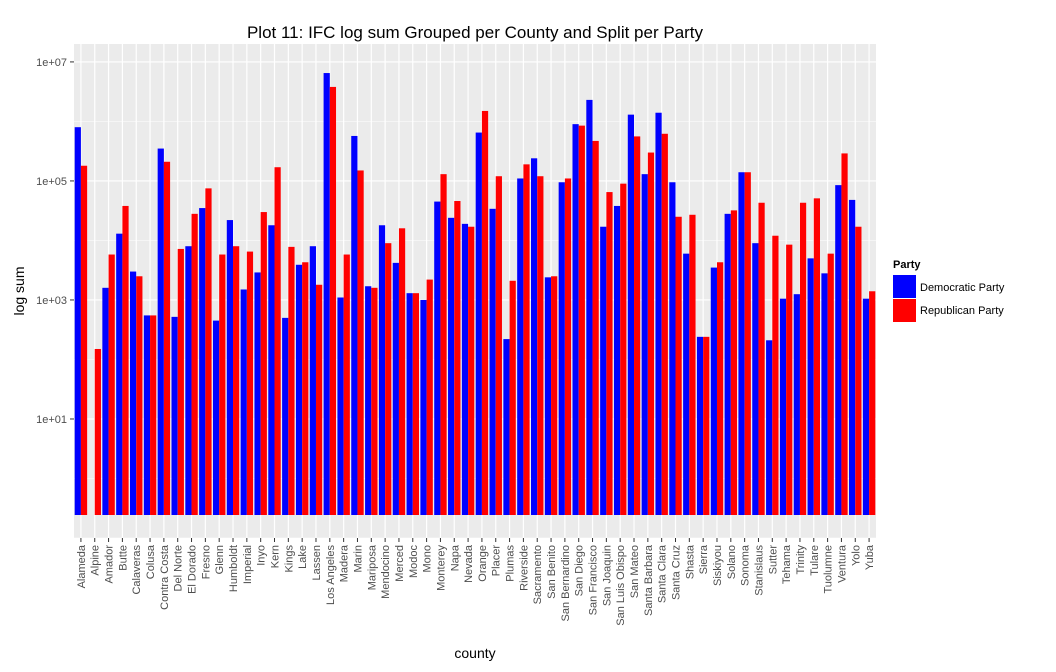 This screenshot has width=1056, height=672. I want to click on bar-democratic-party-modoc, so click(409, 404).